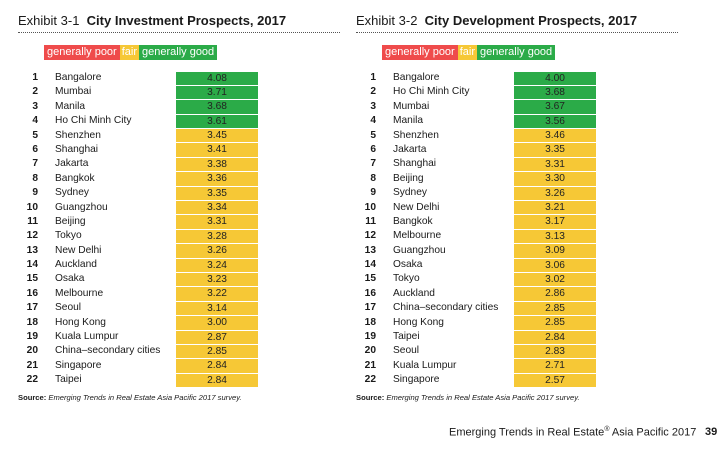 This screenshot has height=451, width=725. What do you see at coordinates (555, 208) in the screenshot?
I see `score-cell: 3.21` at bounding box center [555, 208].